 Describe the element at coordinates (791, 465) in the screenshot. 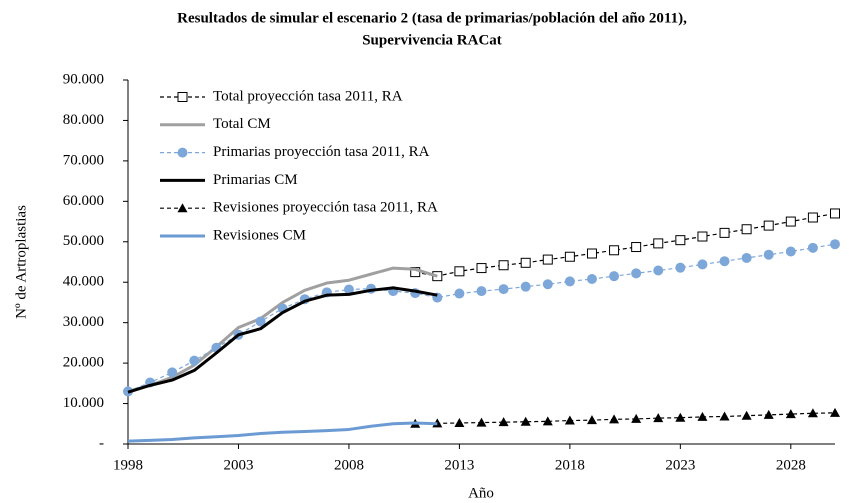

I see `x-tick-label: 2028` at that location.